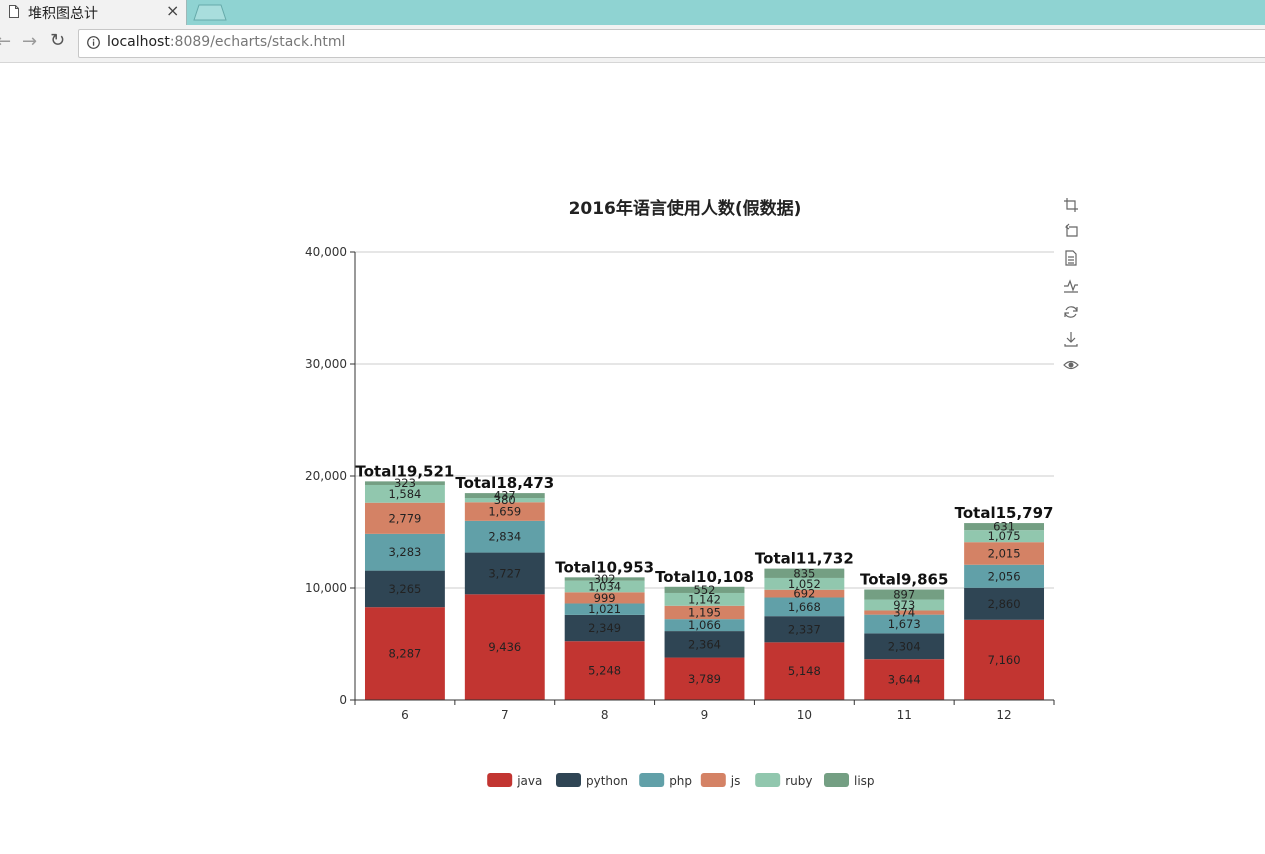 This screenshot has width=1265, height=854. I want to click on data-label: 3,283, so click(404, 552).